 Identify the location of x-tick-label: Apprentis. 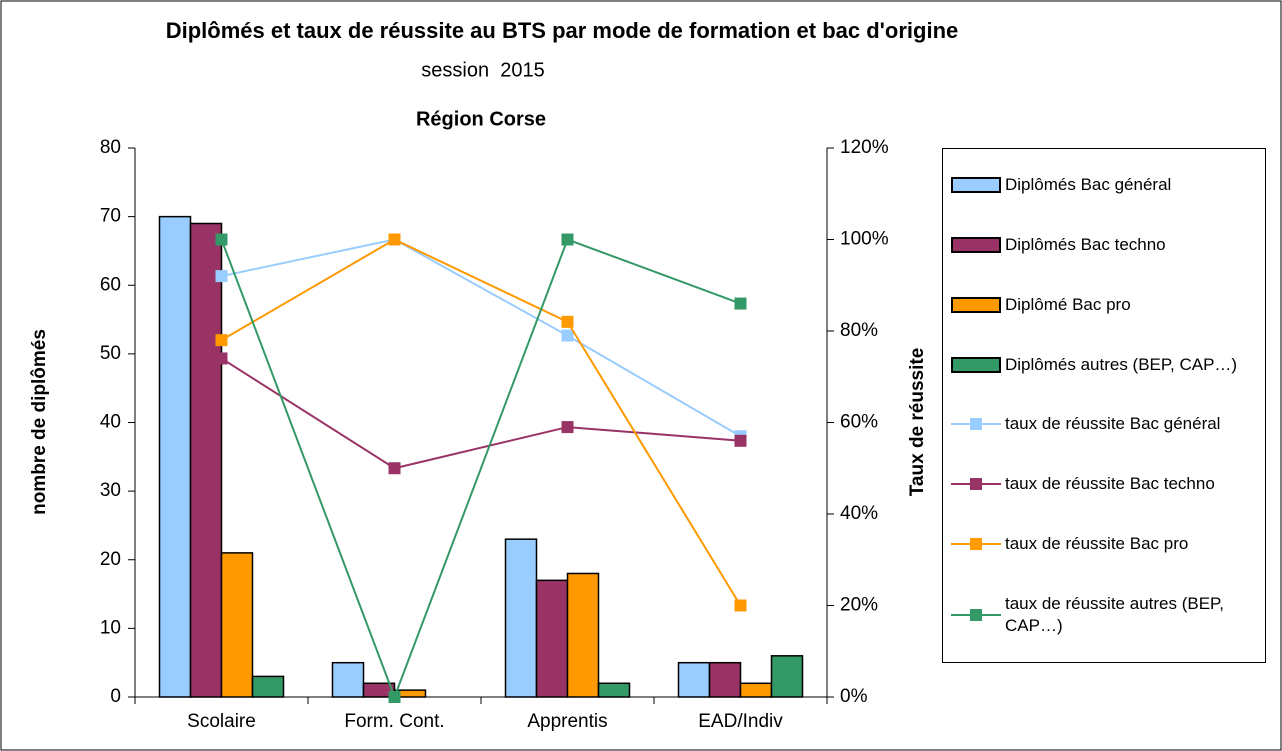
(567, 721).